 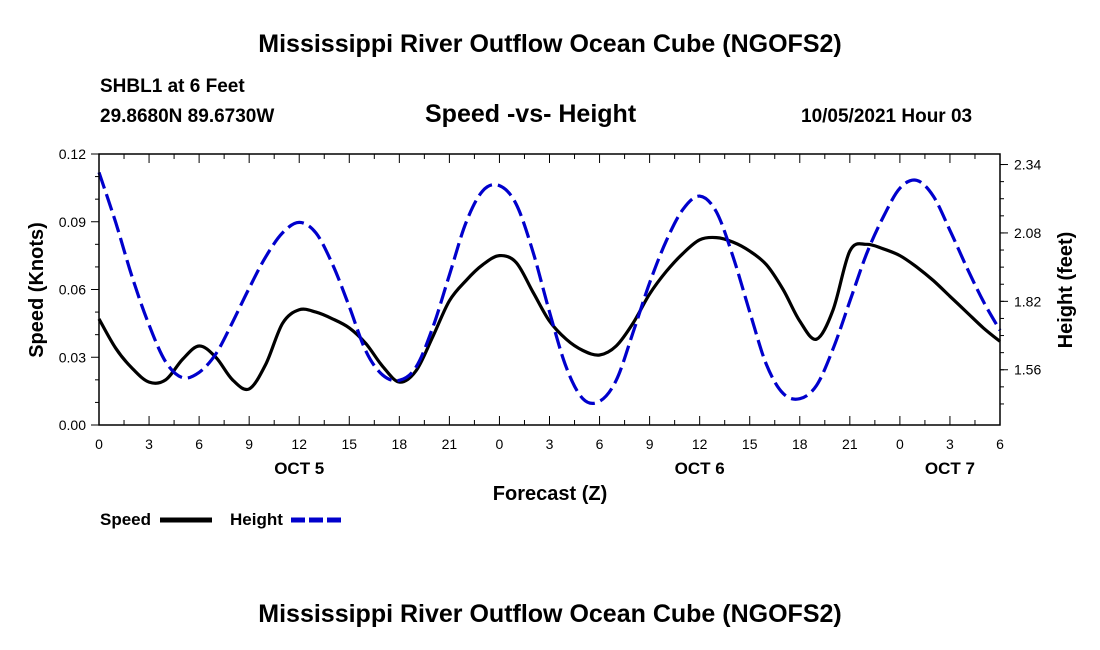 What do you see at coordinates (221, 519) in the screenshot?
I see `legend: Speed Height` at bounding box center [221, 519].